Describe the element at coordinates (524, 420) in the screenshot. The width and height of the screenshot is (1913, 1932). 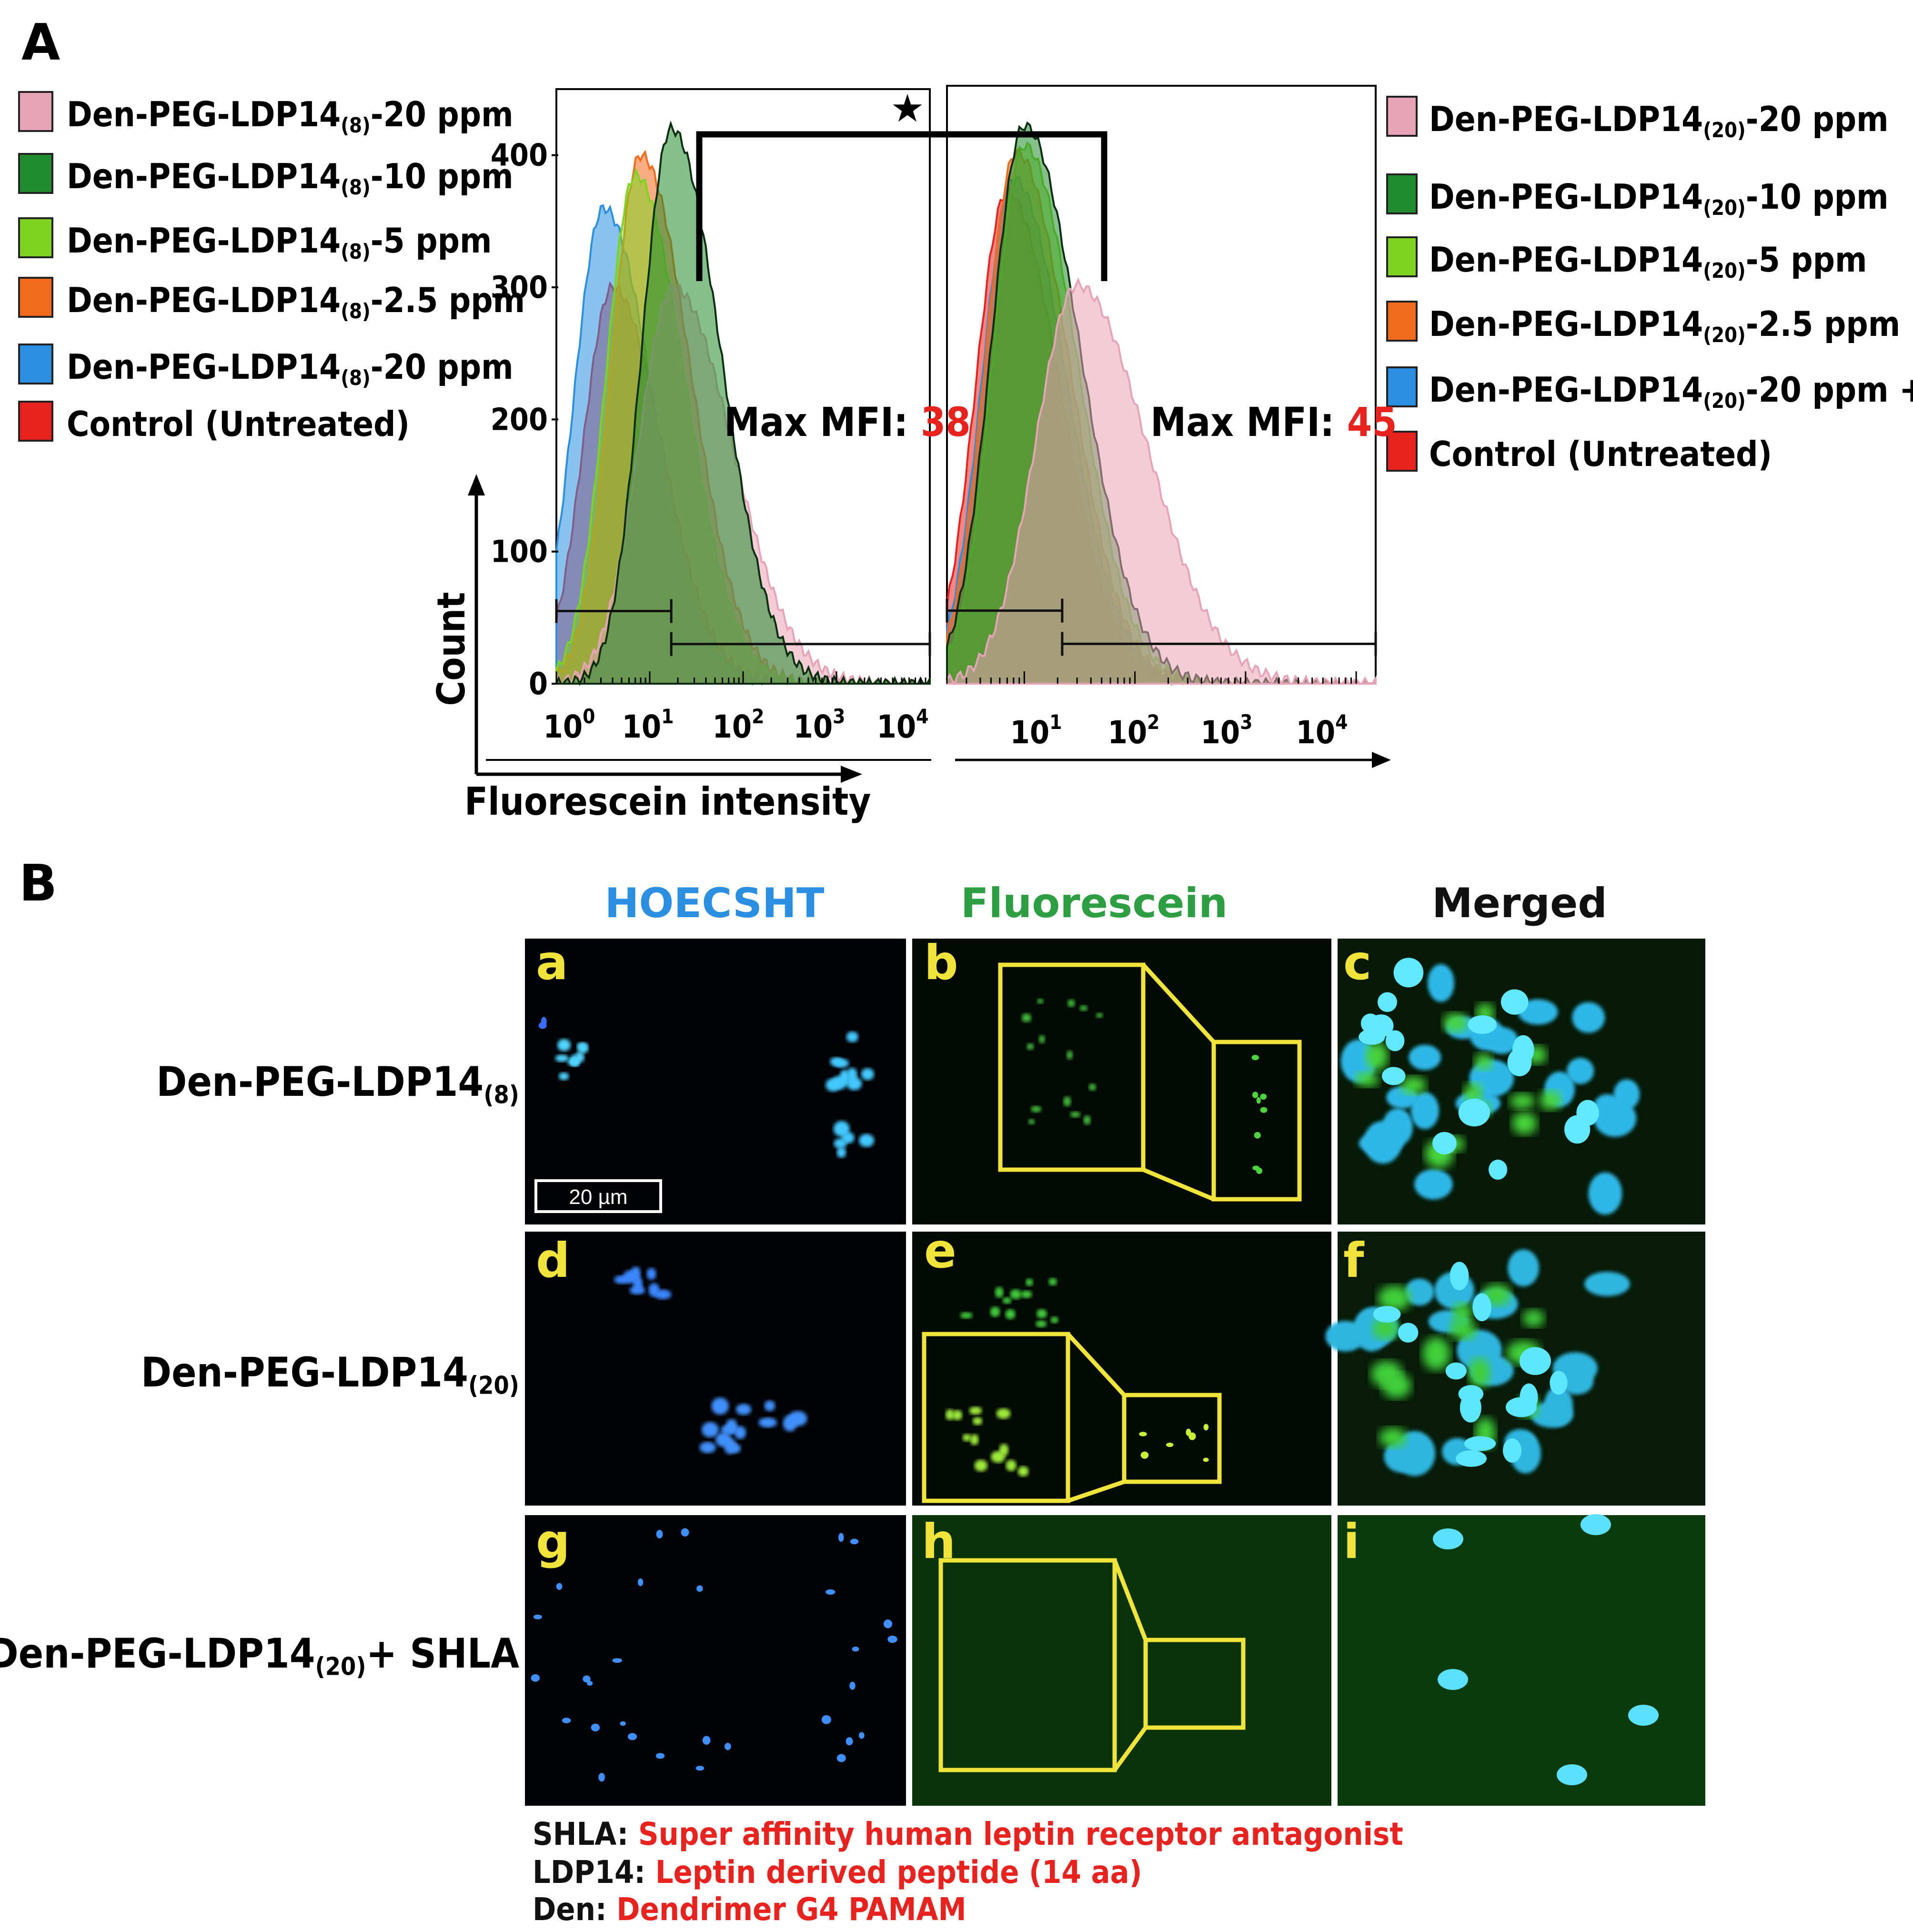
I see `y-axis-ticks: 0 100 200 300 400` at that location.